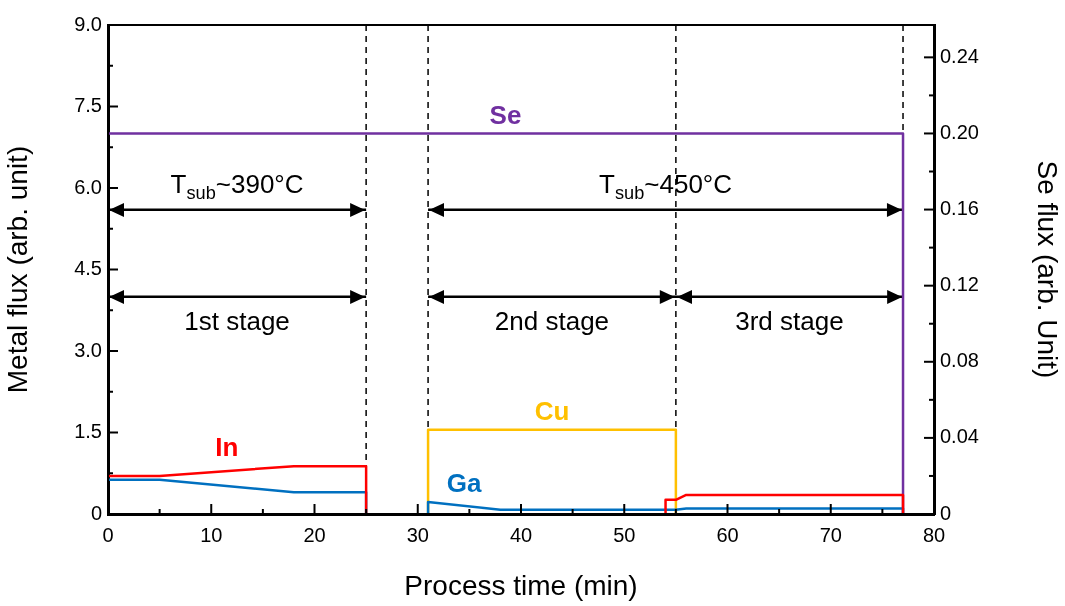  I want to click on y-tick-label: 6.0, so click(88, 186).